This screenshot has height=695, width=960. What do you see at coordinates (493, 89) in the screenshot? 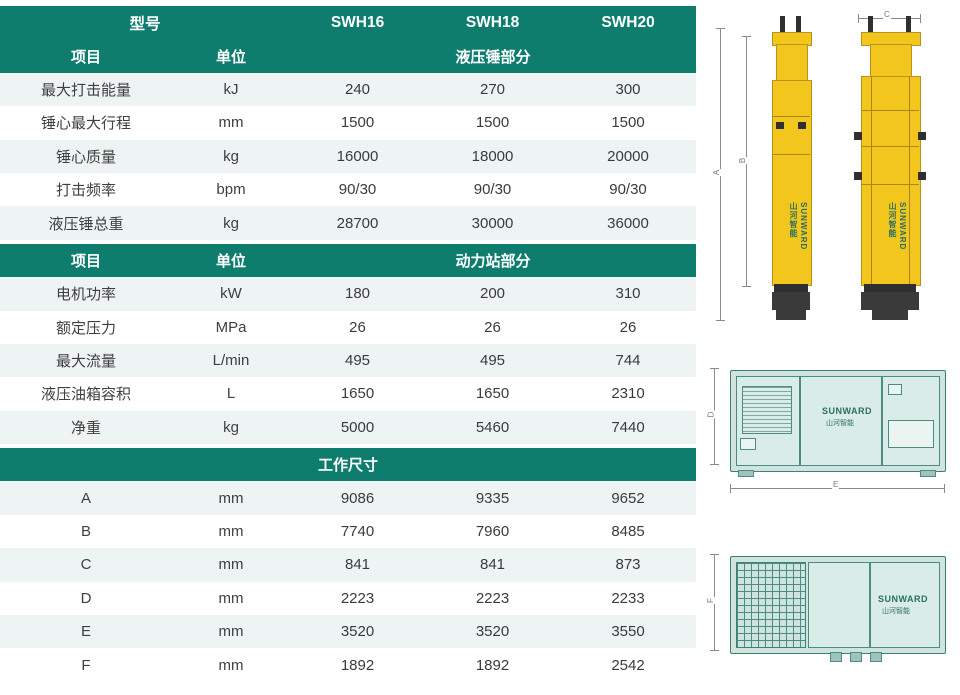
I see `row-value-swh18: 270` at bounding box center [493, 89].